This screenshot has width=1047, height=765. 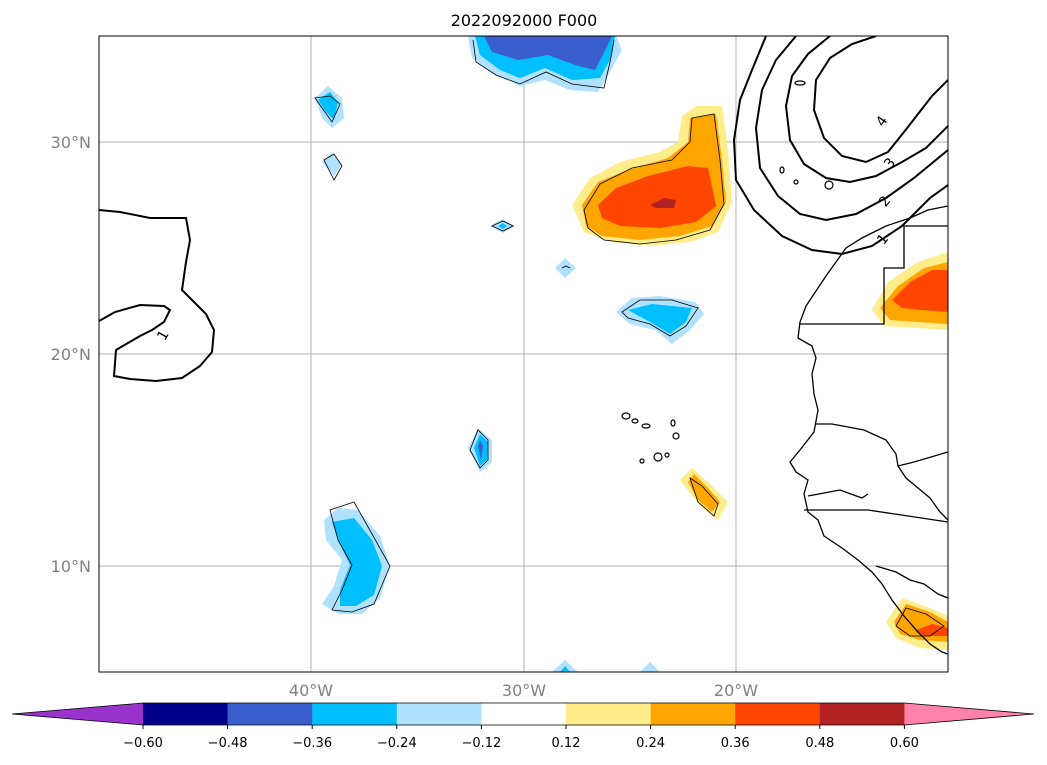 I want to click on colorbar-extend-low, so click(x=77, y=714).